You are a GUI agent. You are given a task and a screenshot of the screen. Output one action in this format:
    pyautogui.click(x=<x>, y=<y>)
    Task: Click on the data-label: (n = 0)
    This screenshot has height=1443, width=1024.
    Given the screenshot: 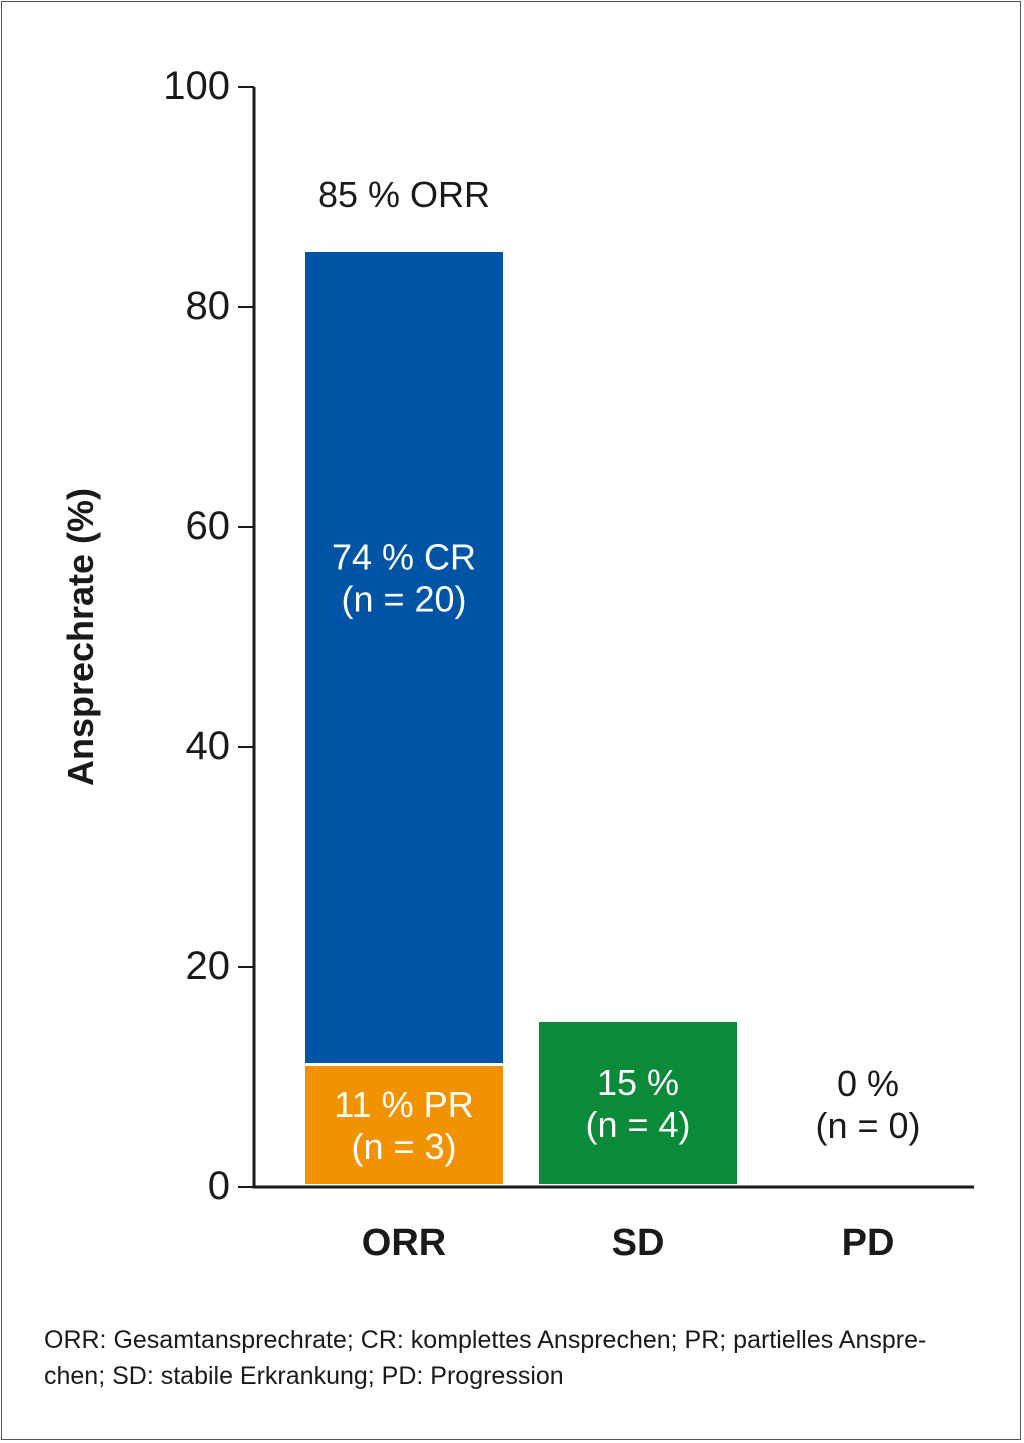 What is the action you would take?
    pyautogui.click(x=867, y=1125)
    